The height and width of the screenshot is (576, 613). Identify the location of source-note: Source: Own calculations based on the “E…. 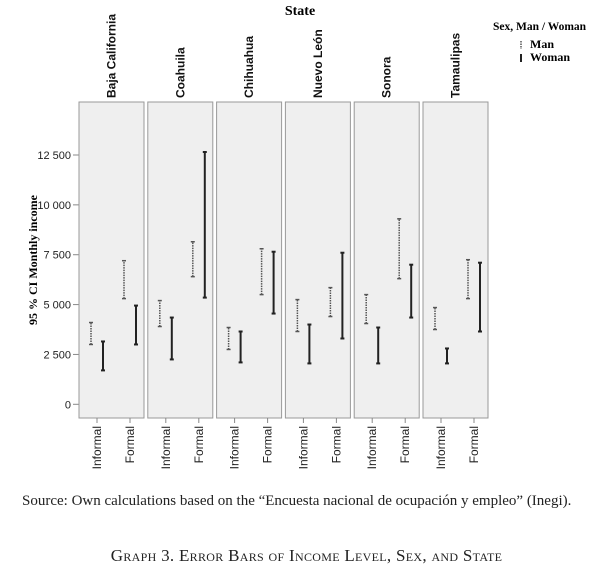
(297, 501).